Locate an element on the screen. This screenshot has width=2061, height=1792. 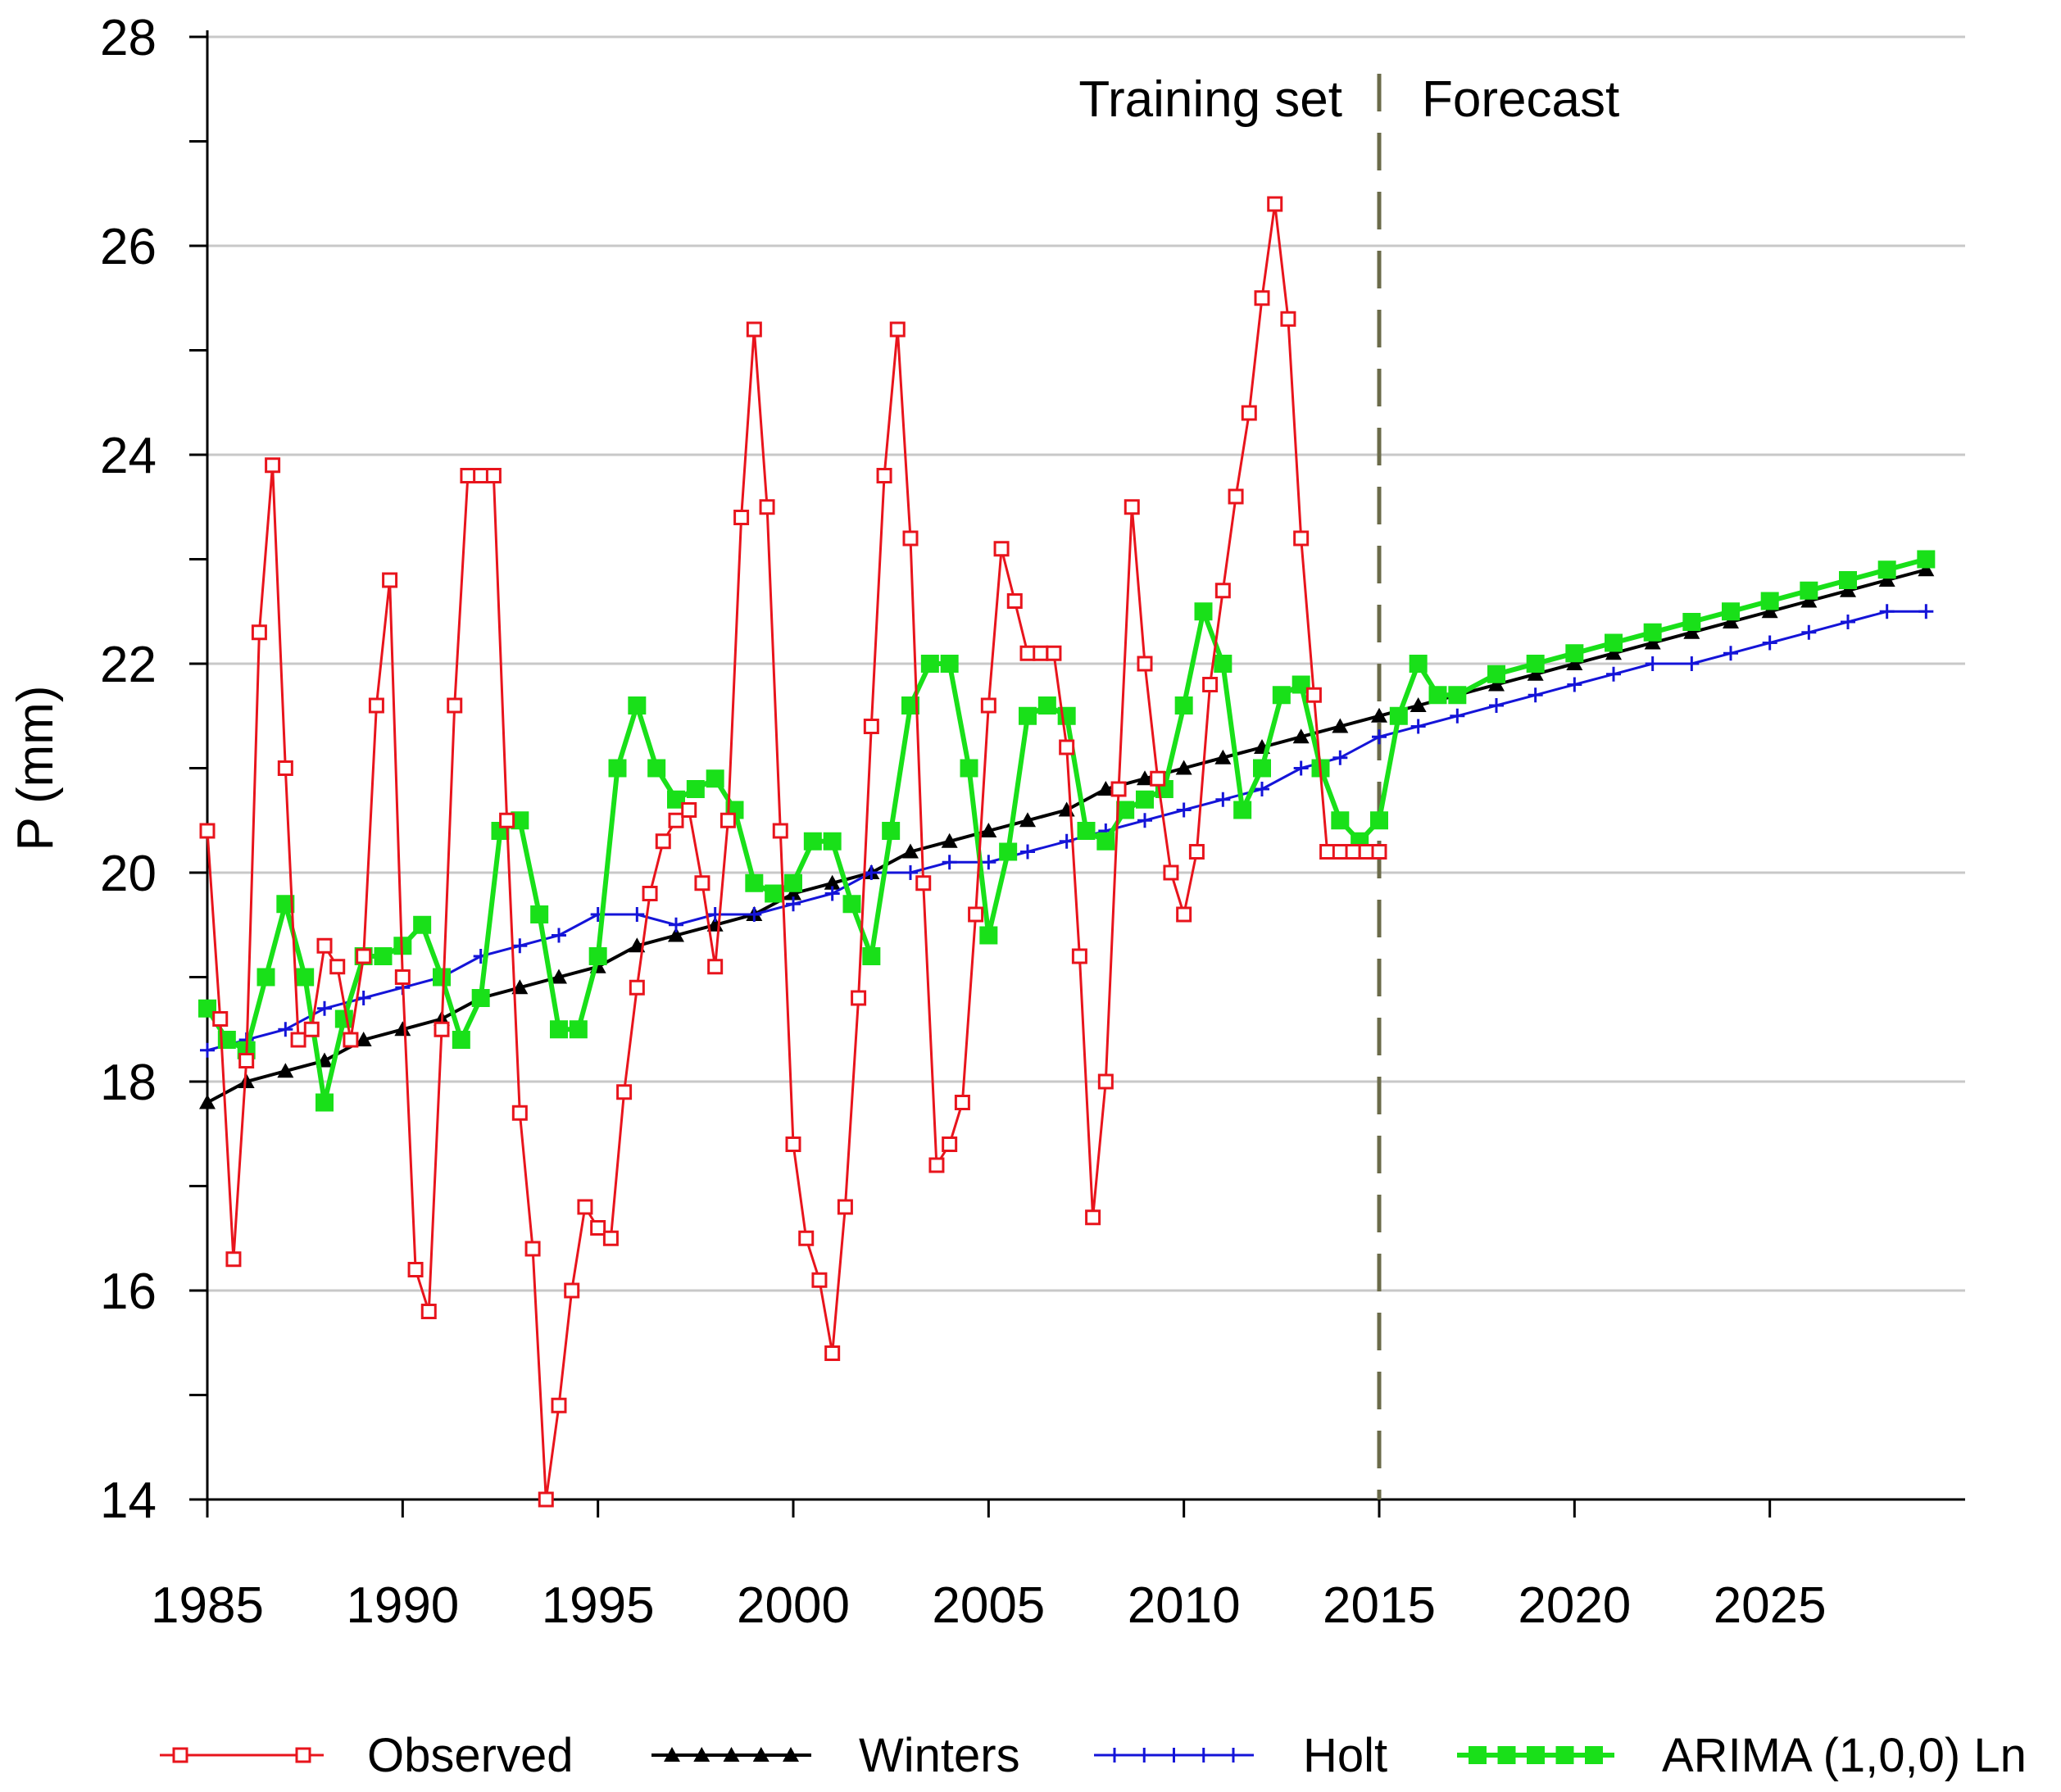
y-ticks: 14 16 18 20 22 24 26 28 is located at coordinates (153, 769).